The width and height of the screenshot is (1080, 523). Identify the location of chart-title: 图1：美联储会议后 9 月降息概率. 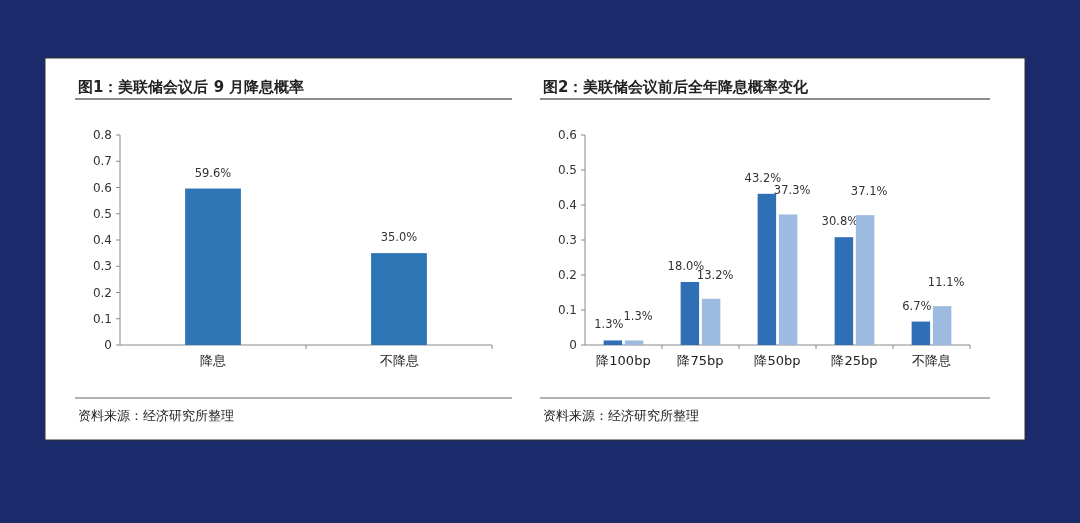
(191, 87).